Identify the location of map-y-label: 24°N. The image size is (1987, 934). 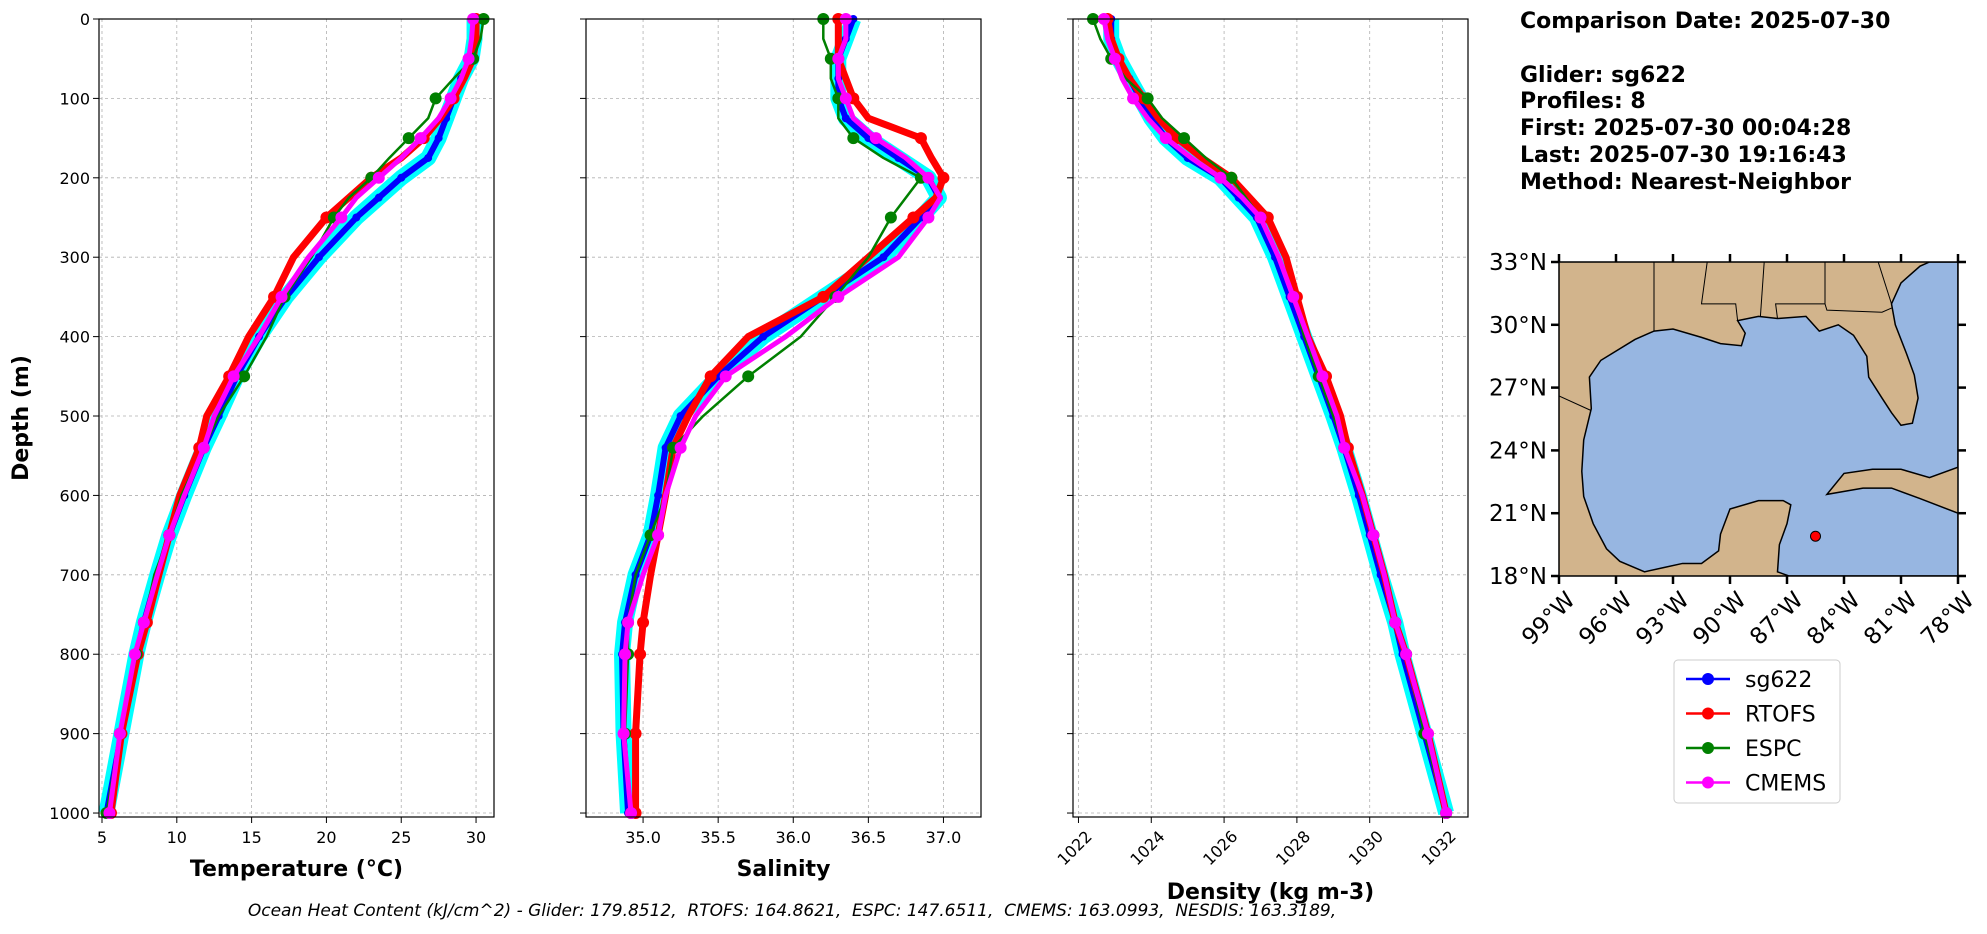
(1518, 451).